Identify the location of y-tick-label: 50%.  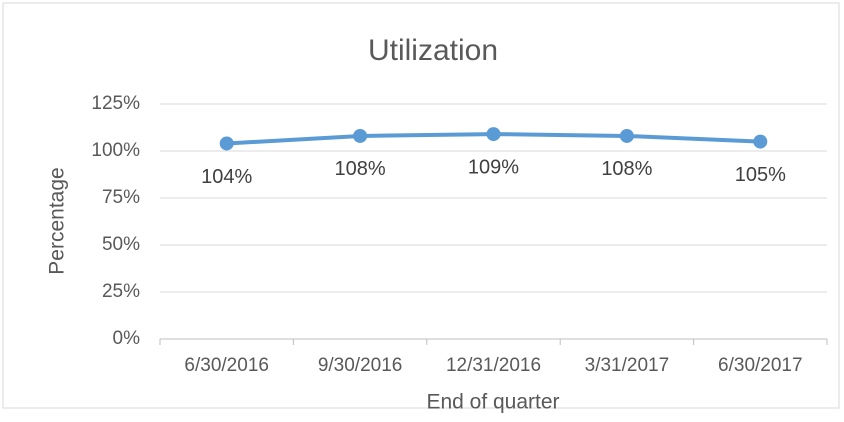
(121, 244).